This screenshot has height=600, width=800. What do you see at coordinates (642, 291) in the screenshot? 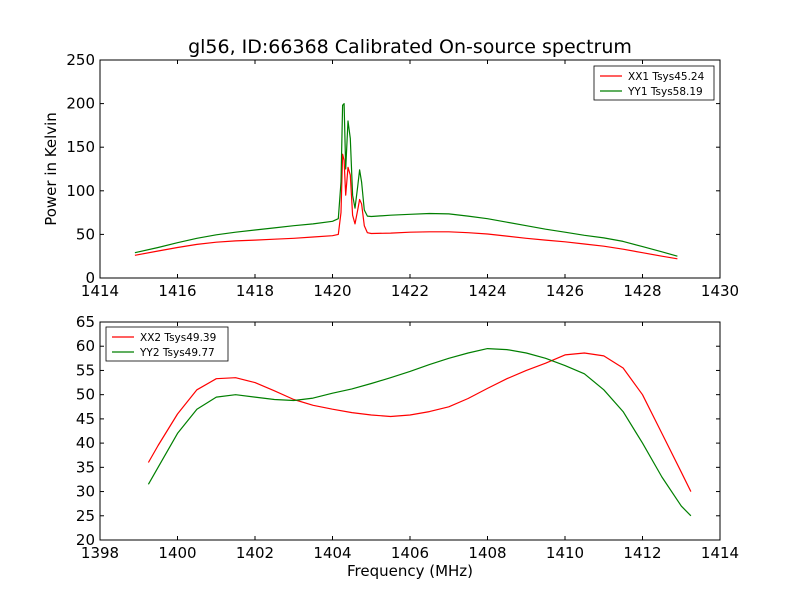
I see `x-tick-label: 1428` at bounding box center [642, 291].